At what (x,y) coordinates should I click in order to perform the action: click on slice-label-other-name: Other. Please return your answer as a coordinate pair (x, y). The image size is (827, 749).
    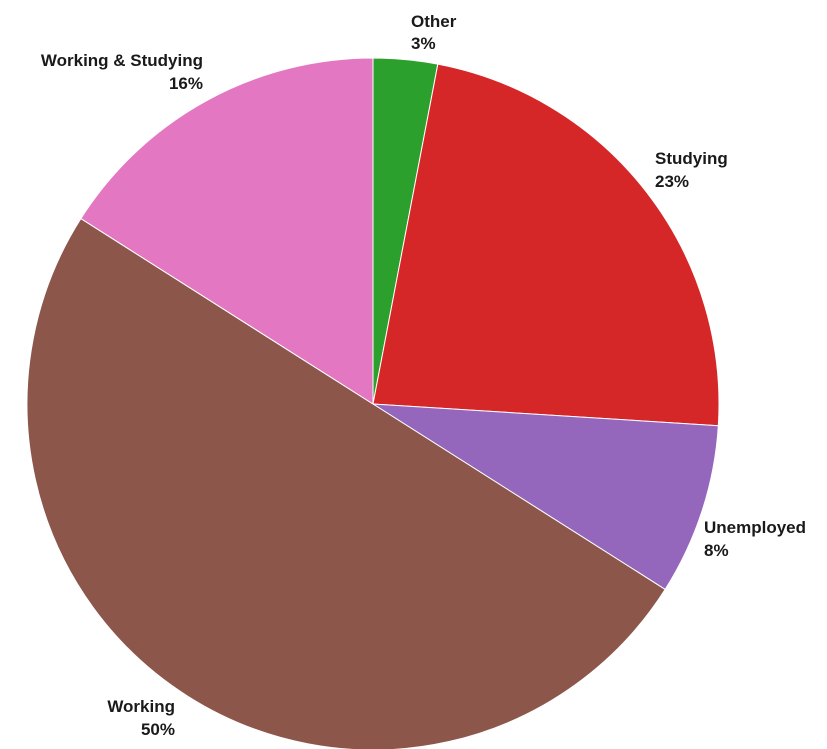
    Looking at the image, I should click on (434, 21).